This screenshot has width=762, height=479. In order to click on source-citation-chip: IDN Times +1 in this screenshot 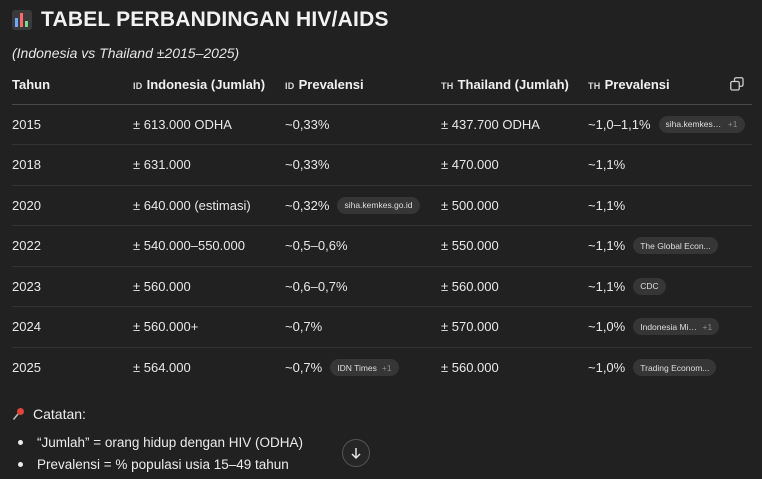, I will do `click(364, 367)`.